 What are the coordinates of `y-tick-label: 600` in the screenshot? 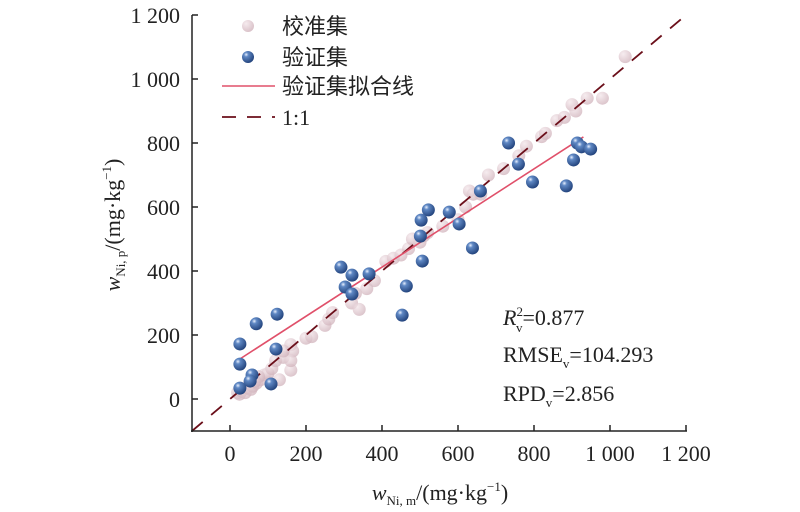 It's located at (163, 207).